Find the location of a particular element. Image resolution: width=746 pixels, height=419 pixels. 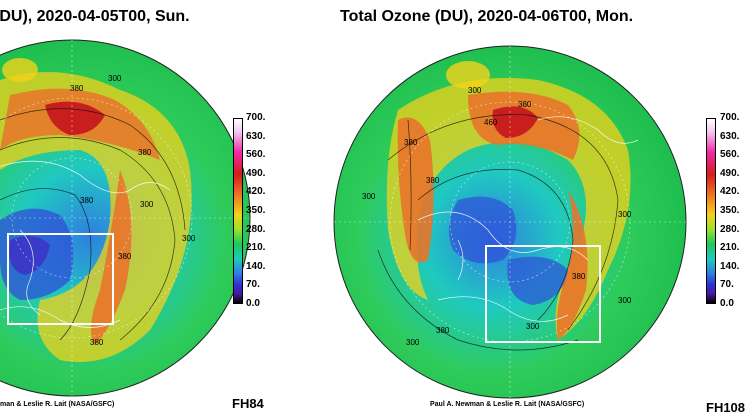

credit-left: man & Leslie R. Lait (NASA/GSFC) is located at coordinates (57, 404).